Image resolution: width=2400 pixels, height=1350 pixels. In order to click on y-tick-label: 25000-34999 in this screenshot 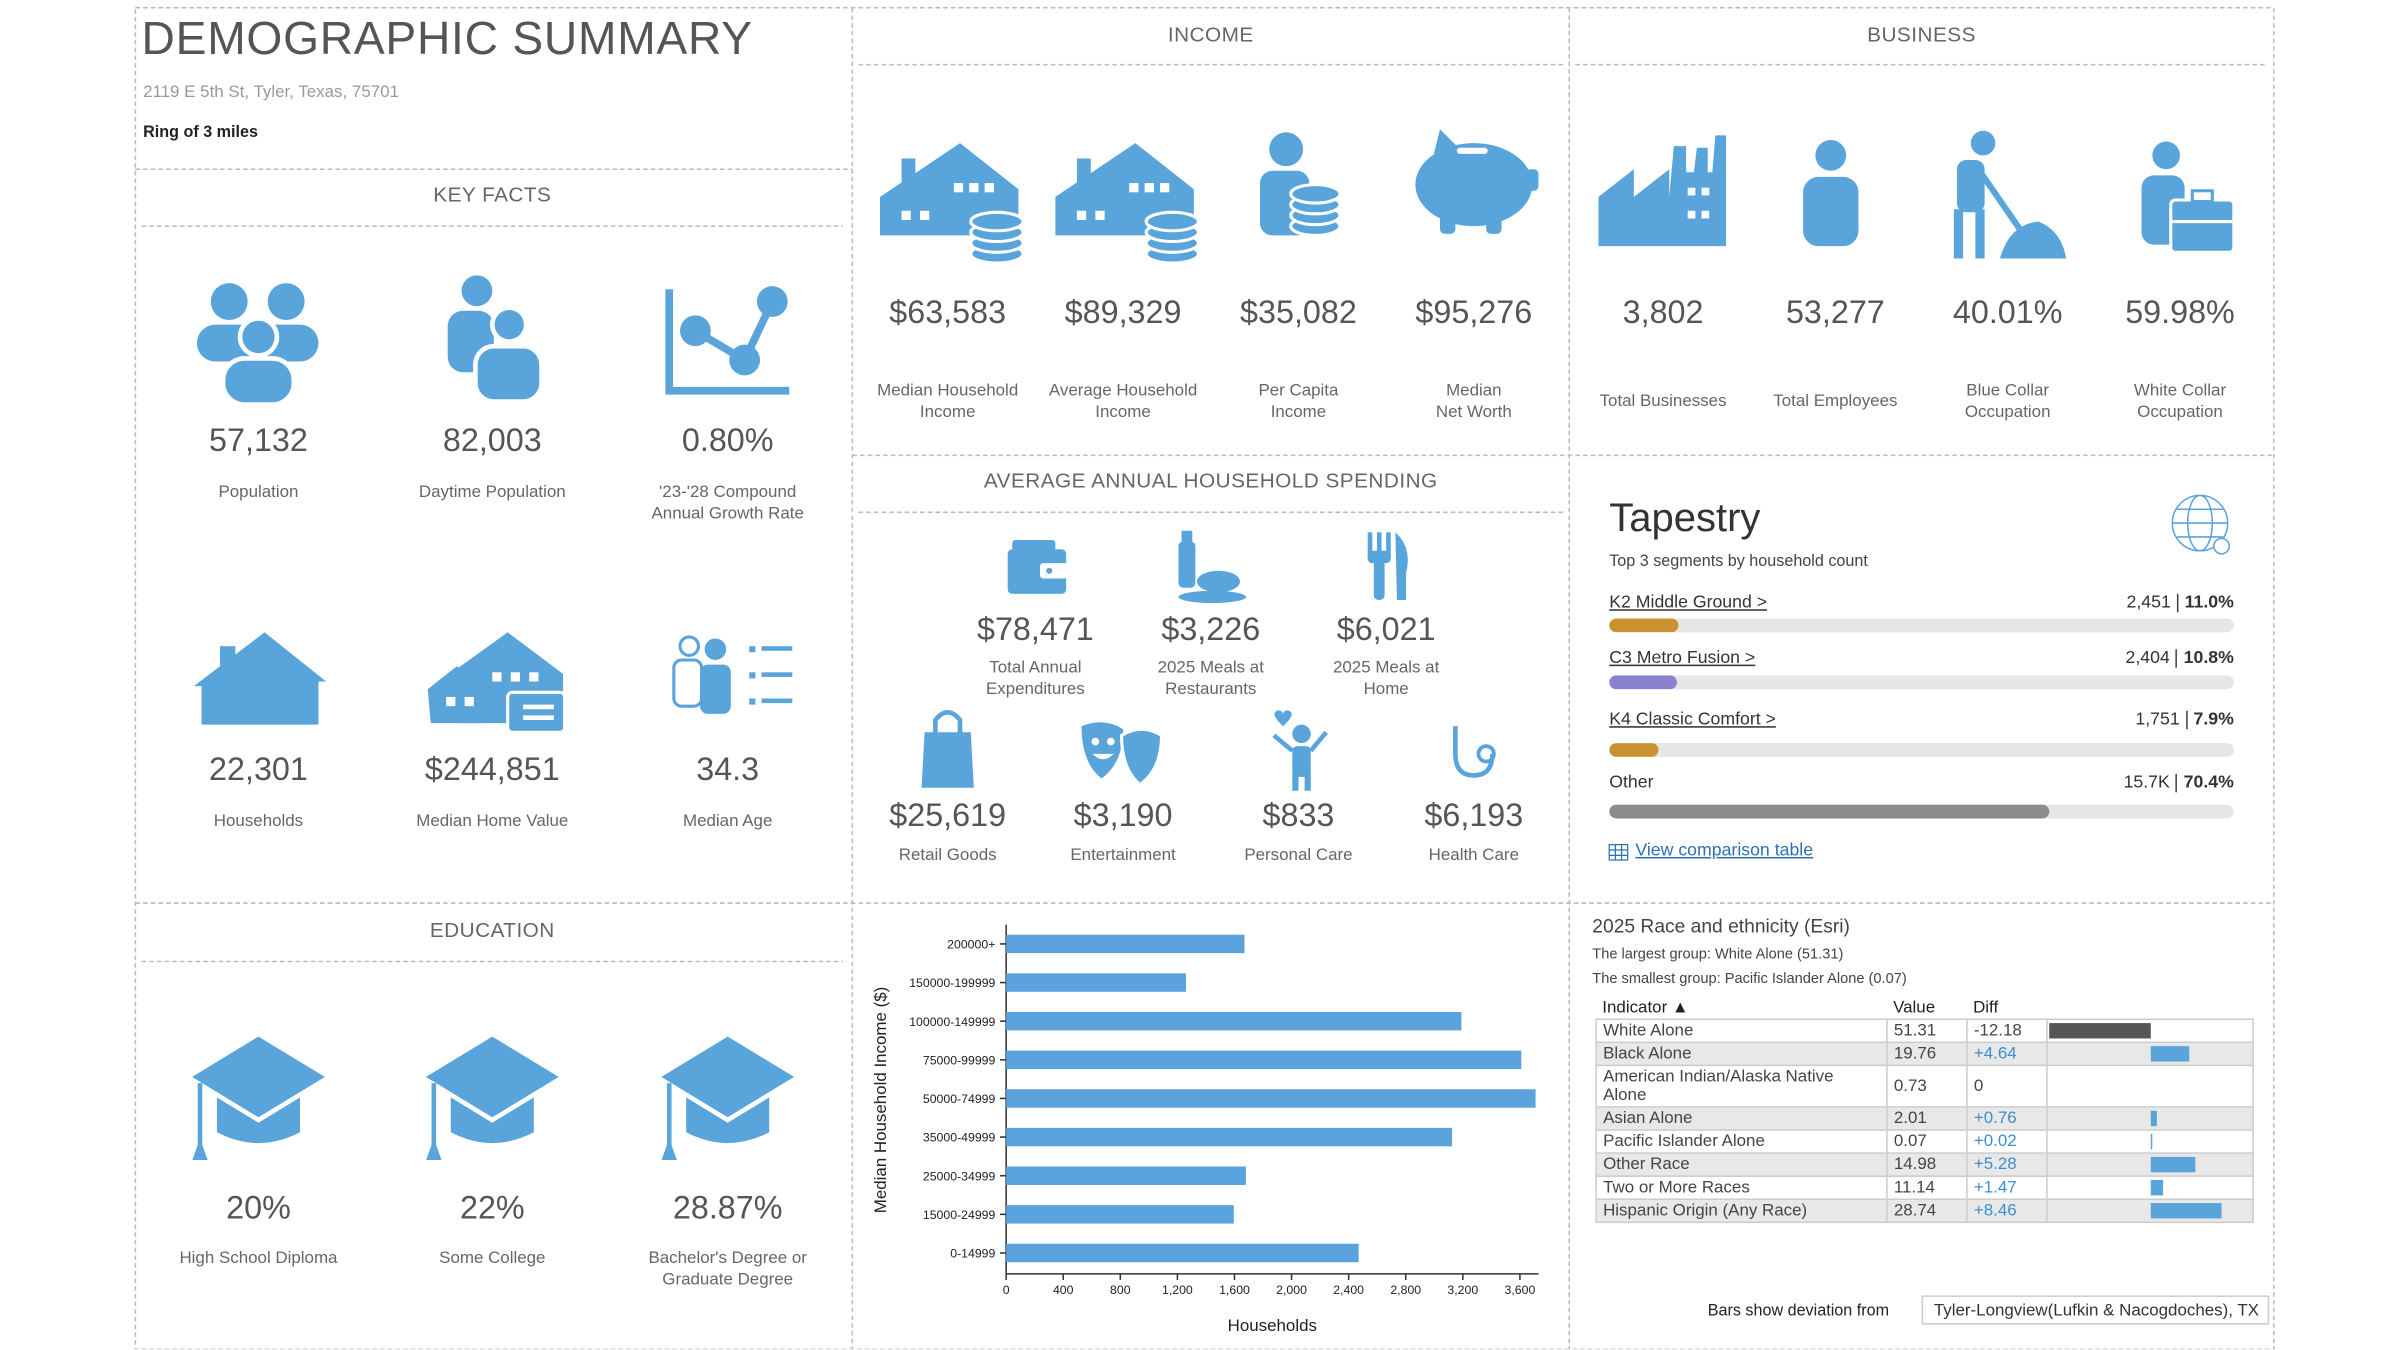, I will do `click(959, 1176)`.